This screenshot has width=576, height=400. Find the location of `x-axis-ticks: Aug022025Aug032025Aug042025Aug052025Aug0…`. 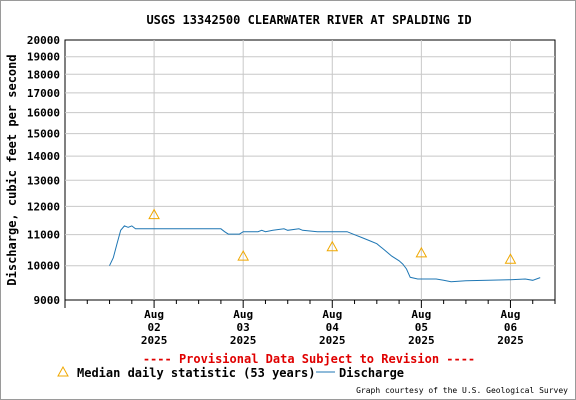

x-axis-ticks: Aug022025Aug032025Aug042025Aug052025Aug0… is located at coordinates (310, 323).